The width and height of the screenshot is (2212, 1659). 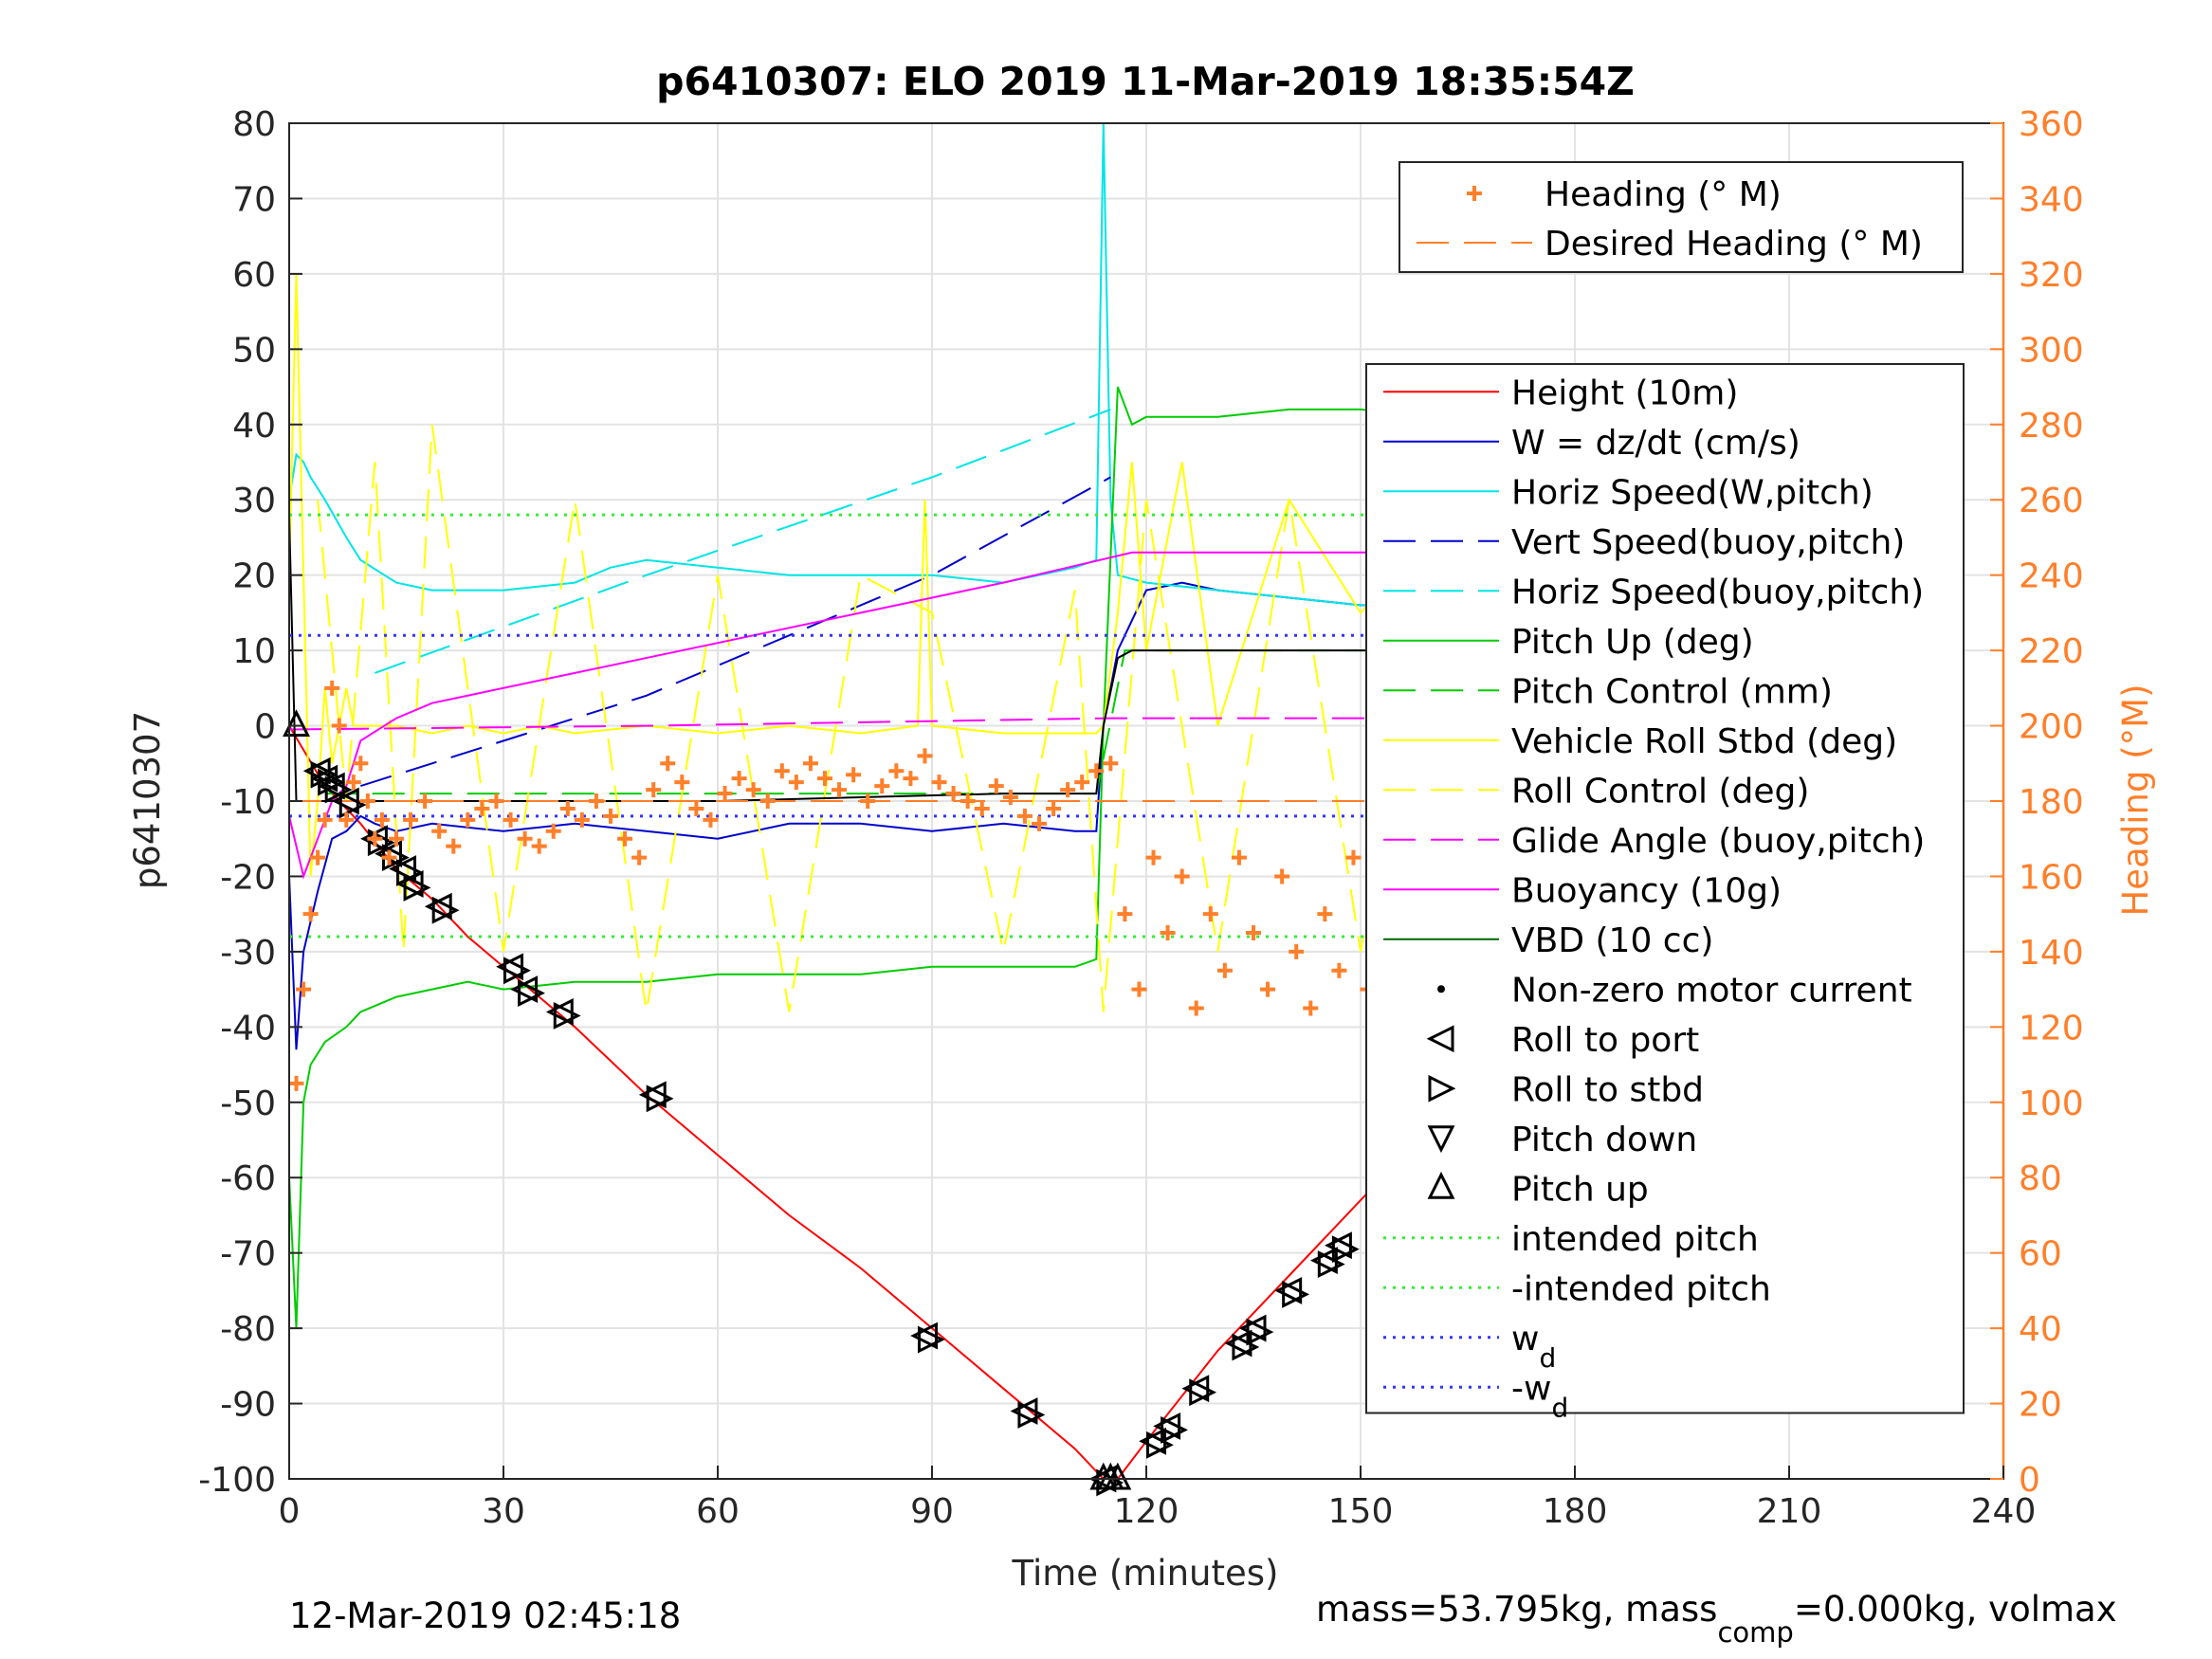 I want to click on right-y-tick-label: 340, so click(x=2051, y=199).